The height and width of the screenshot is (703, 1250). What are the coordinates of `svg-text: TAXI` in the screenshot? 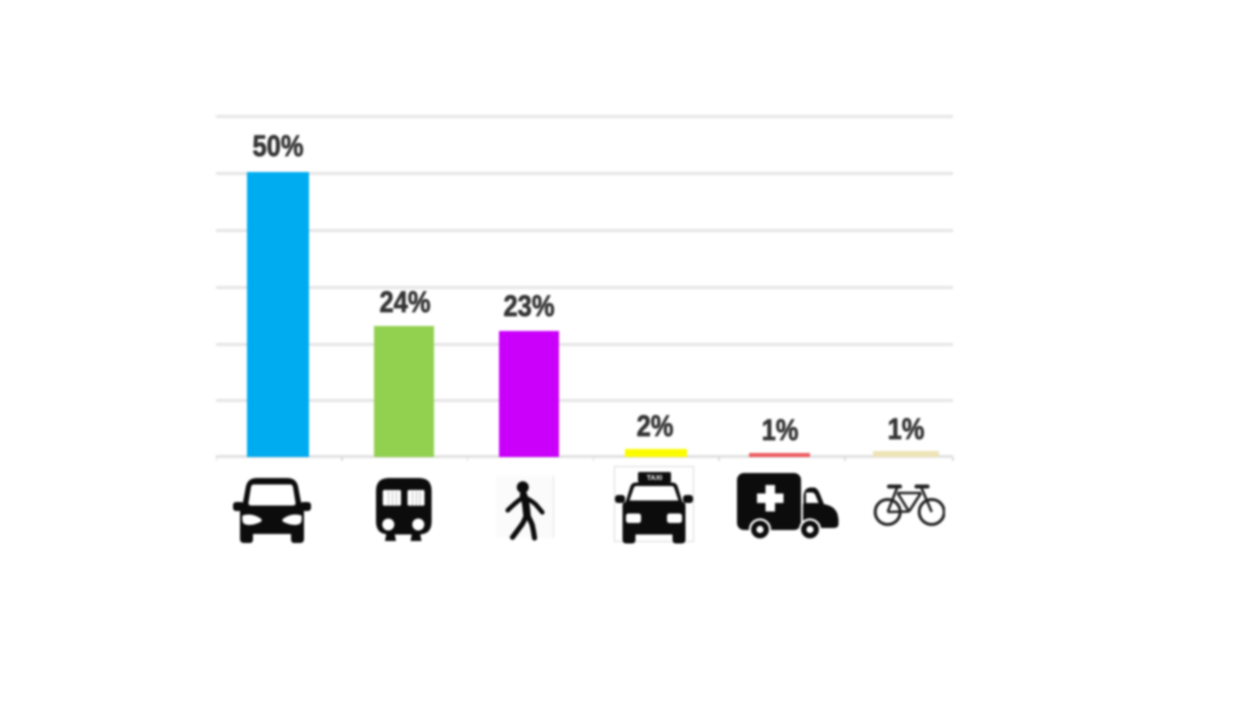 It's located at (654, 478).